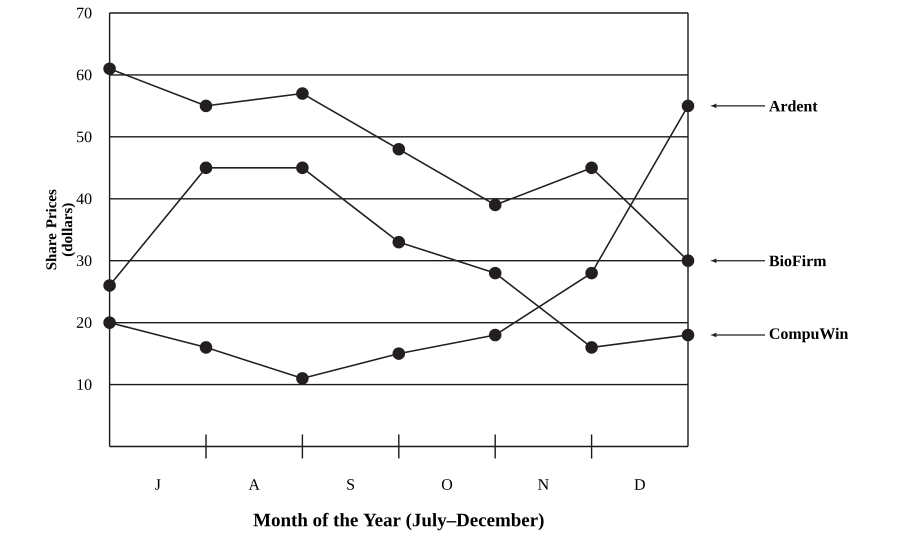 This screenshot has width=913, height=557. Describe the element at coordinates (809, 335) in the screenshot. I see `legend-label: CompuWin` at that location.